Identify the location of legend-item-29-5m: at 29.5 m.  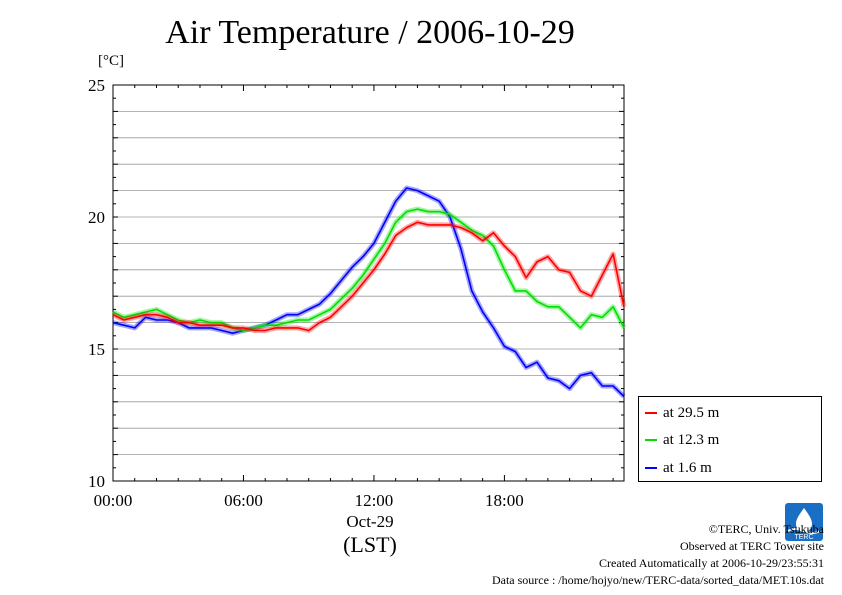
(682, 413).